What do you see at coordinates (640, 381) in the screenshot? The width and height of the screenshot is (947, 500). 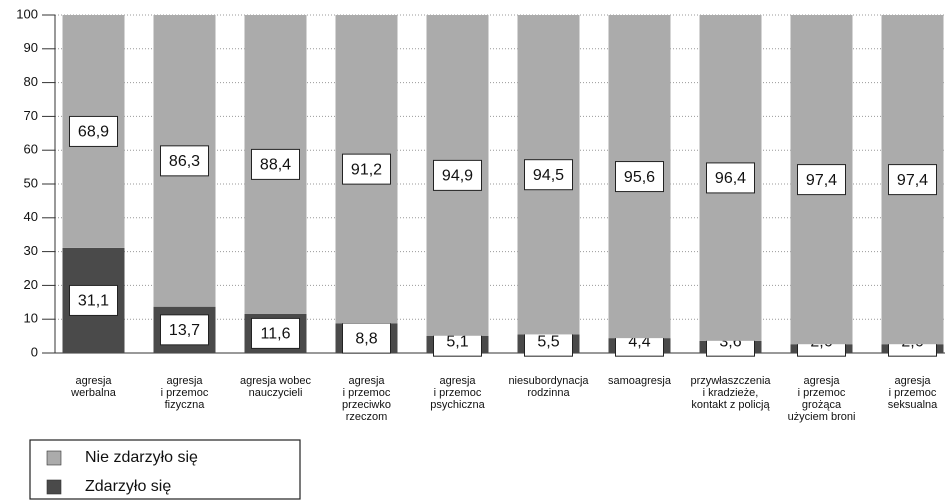 I see `x-tick-label: samoagresja` at bounding box center [640, 381].